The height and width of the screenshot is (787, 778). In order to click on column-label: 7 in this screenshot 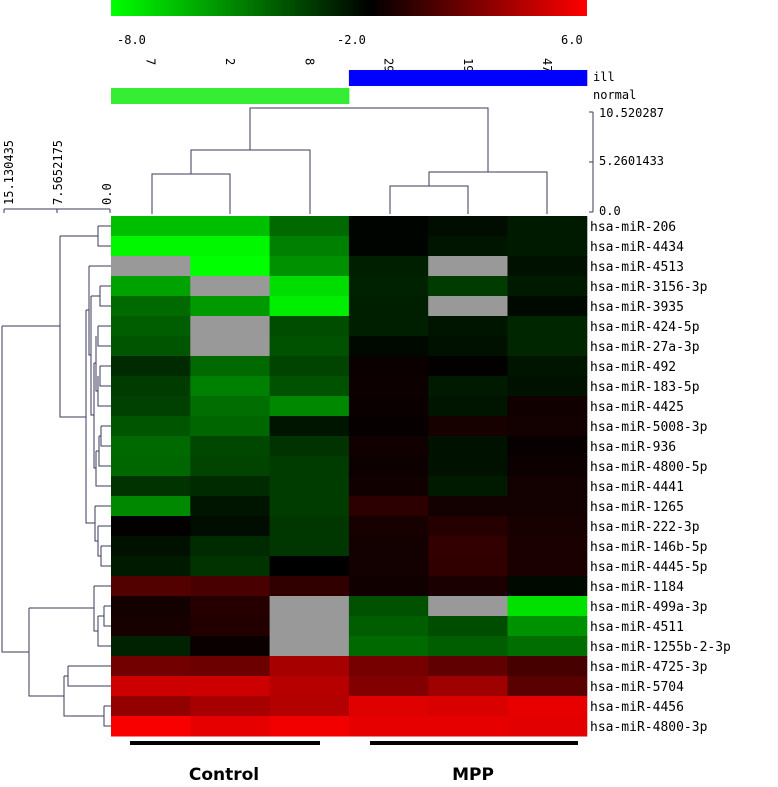, I will do `click(151, 61)`.